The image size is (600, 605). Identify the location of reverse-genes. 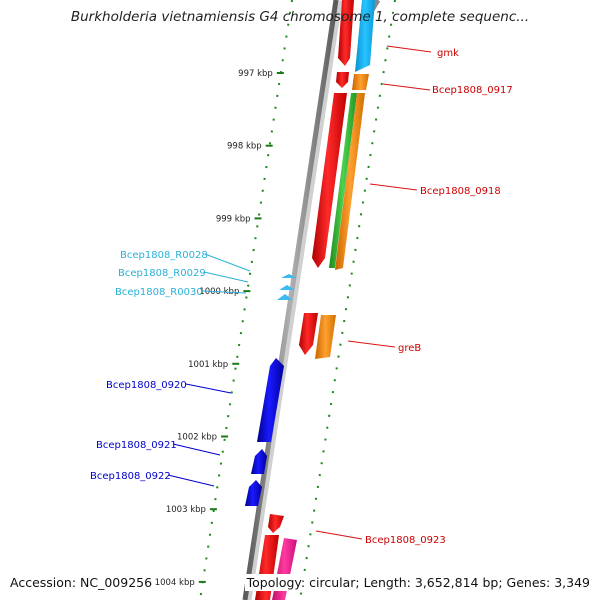
(264, 432).